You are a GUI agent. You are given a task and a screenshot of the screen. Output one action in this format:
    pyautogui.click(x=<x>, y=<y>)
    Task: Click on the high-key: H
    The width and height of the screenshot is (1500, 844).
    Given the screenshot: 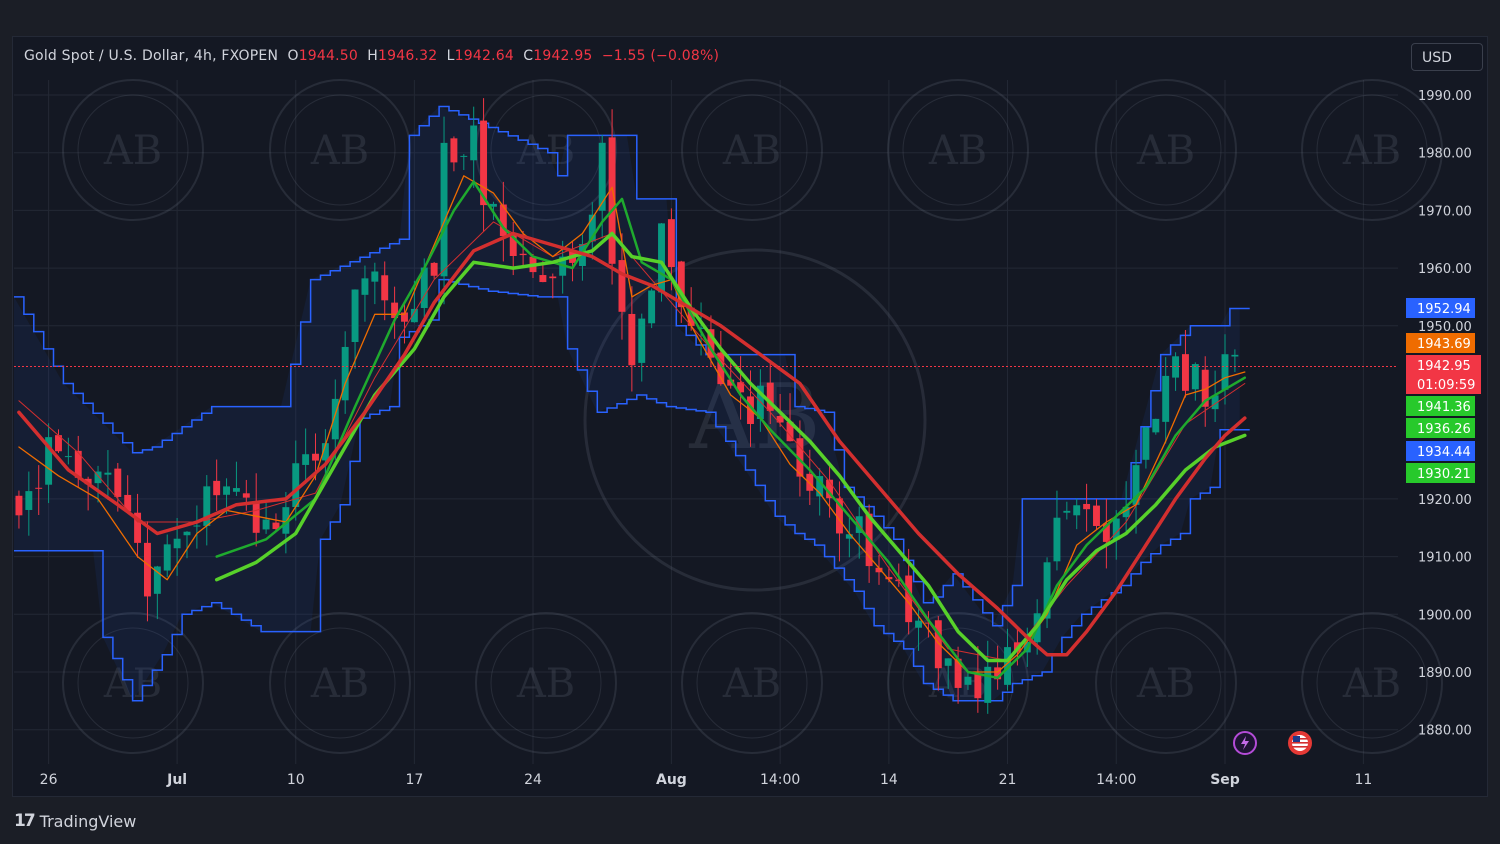 What is the action you would take?
    pyautogui.click(x=373, y=56)
    